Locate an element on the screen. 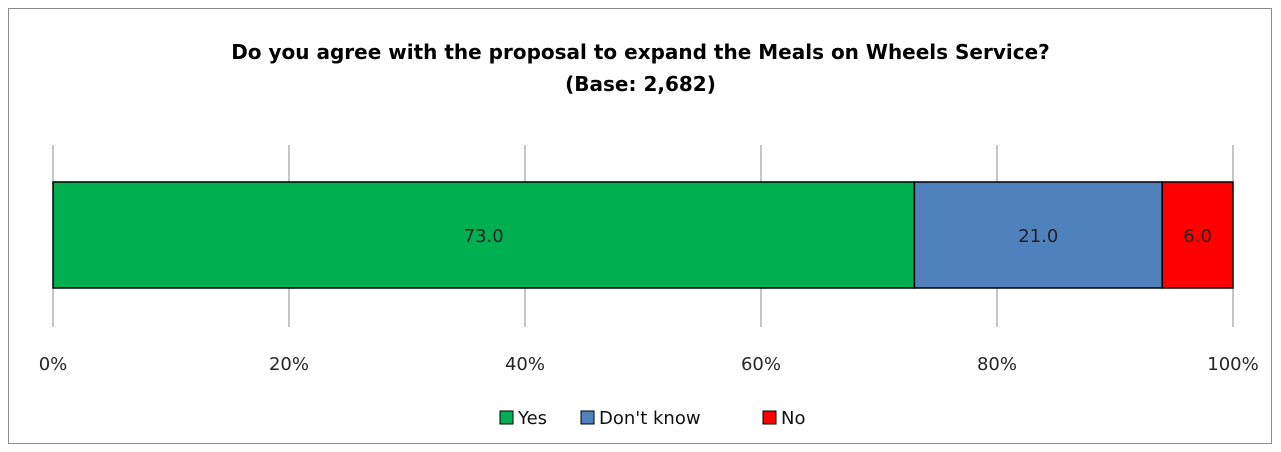 This screenshot has height=452, width=1281. legend-label-don-t-know: Don't know is located at coordinates (650, 418).